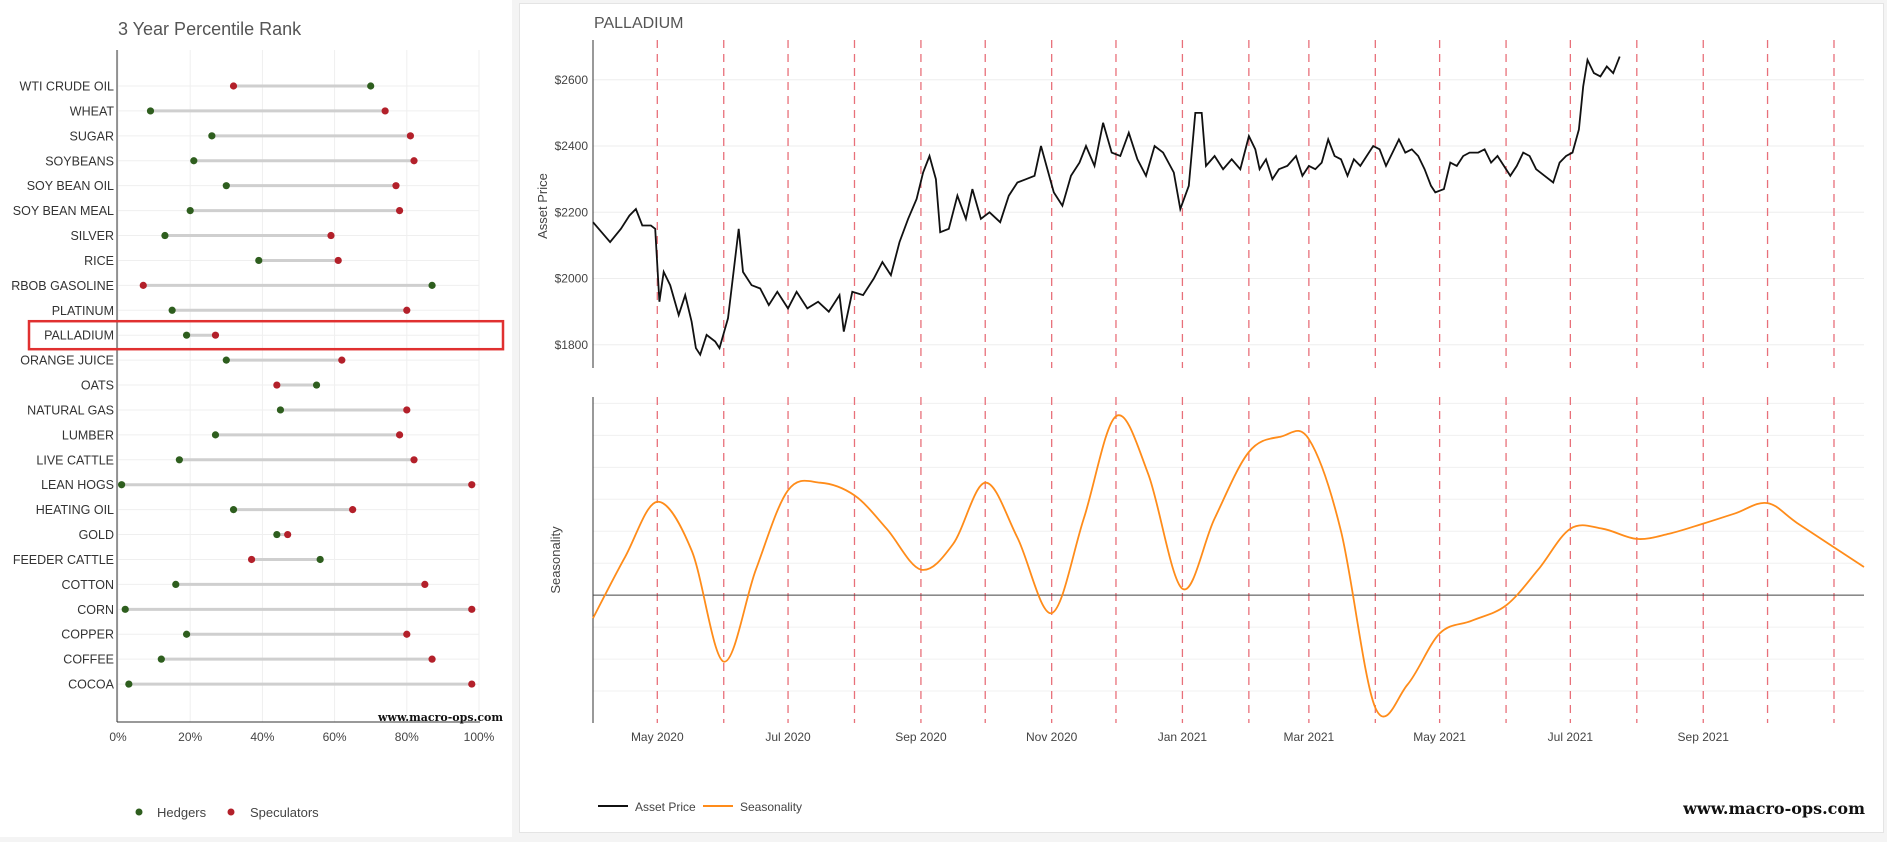  I want to click on category-label: ORANGE JUICE, so click(67, 361).